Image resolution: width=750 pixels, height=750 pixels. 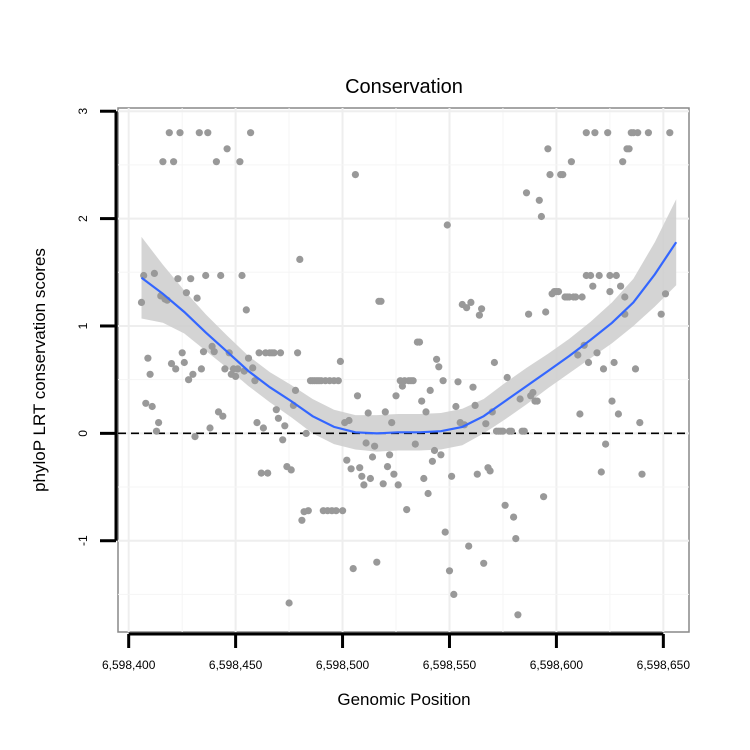 I want to click on x-tick-label: 6,598,550, so click(x=450, y=665).